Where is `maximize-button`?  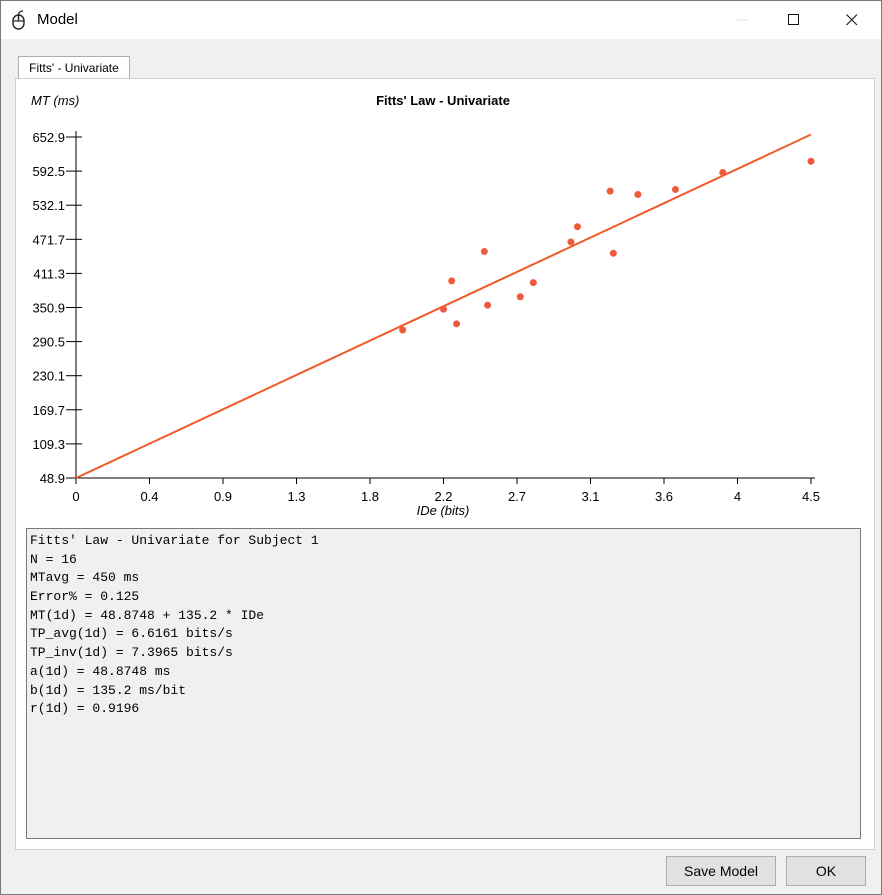
maximize-button is located at coordinates (794, 20).